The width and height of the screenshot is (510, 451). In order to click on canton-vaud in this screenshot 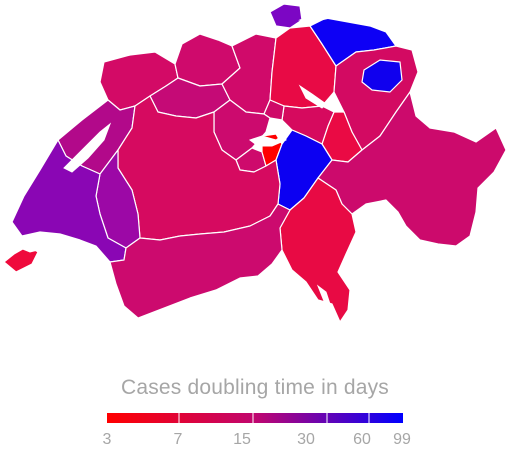, I will do `click(69, 201)`.